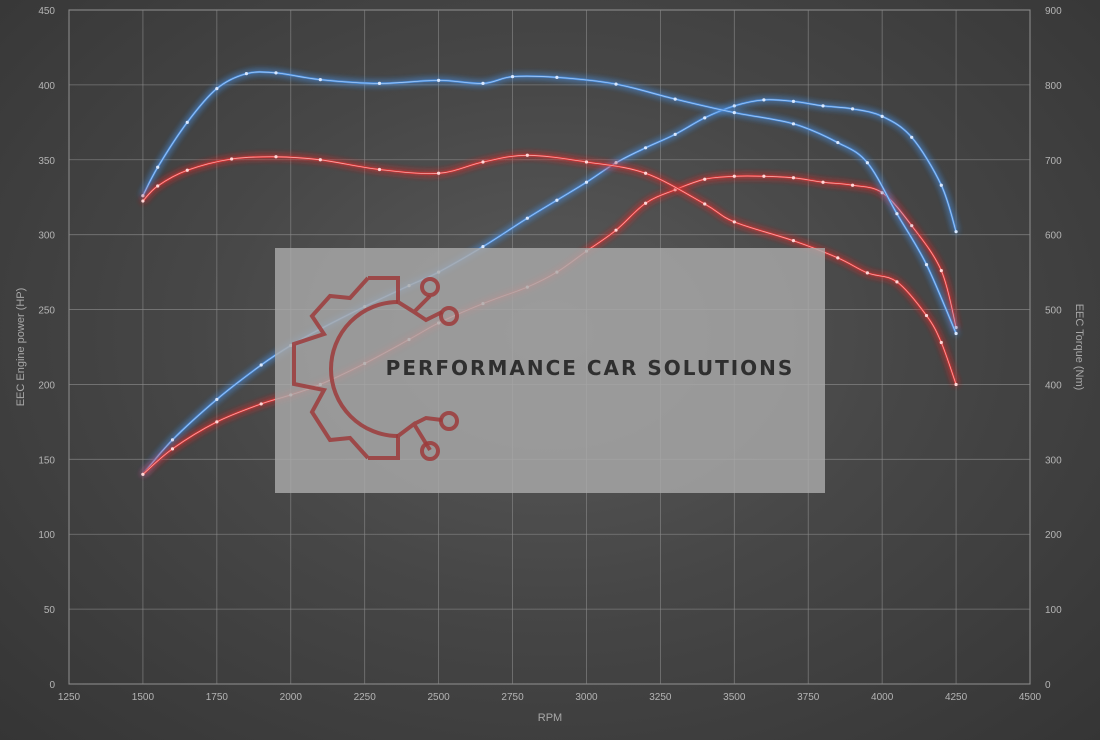 This screenshot has width=1100, height=740. What do you see at coordinates (512, 697) in the screenshot?
I see `x-tick-label: 2750` at bounding box center [512, 697].